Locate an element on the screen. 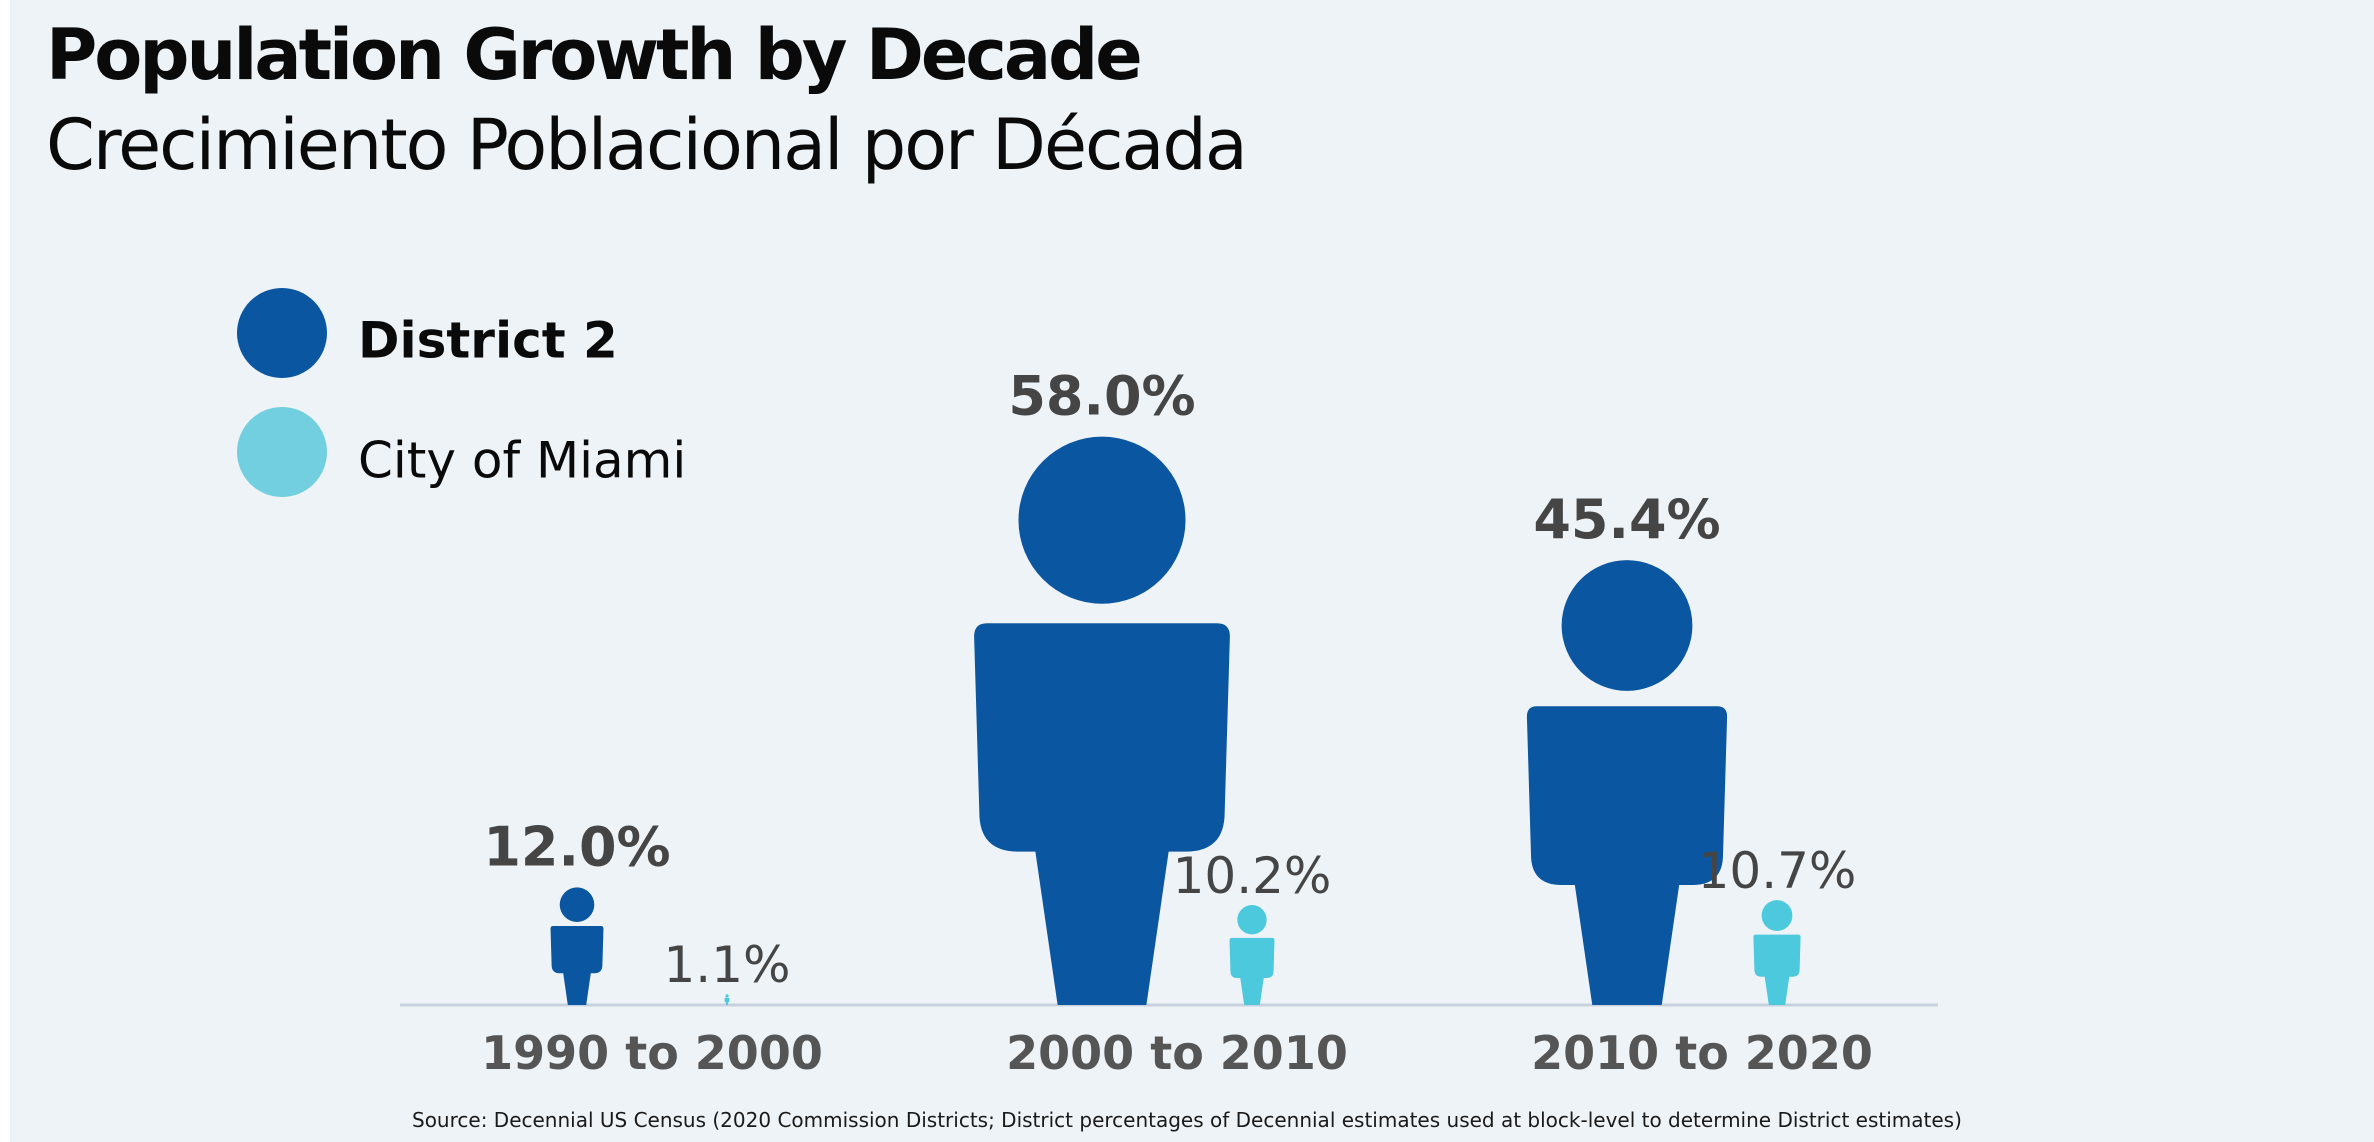 This screenshot has height=1142, width=2374. legend-swatch-city is located at coordinates (282, 452).